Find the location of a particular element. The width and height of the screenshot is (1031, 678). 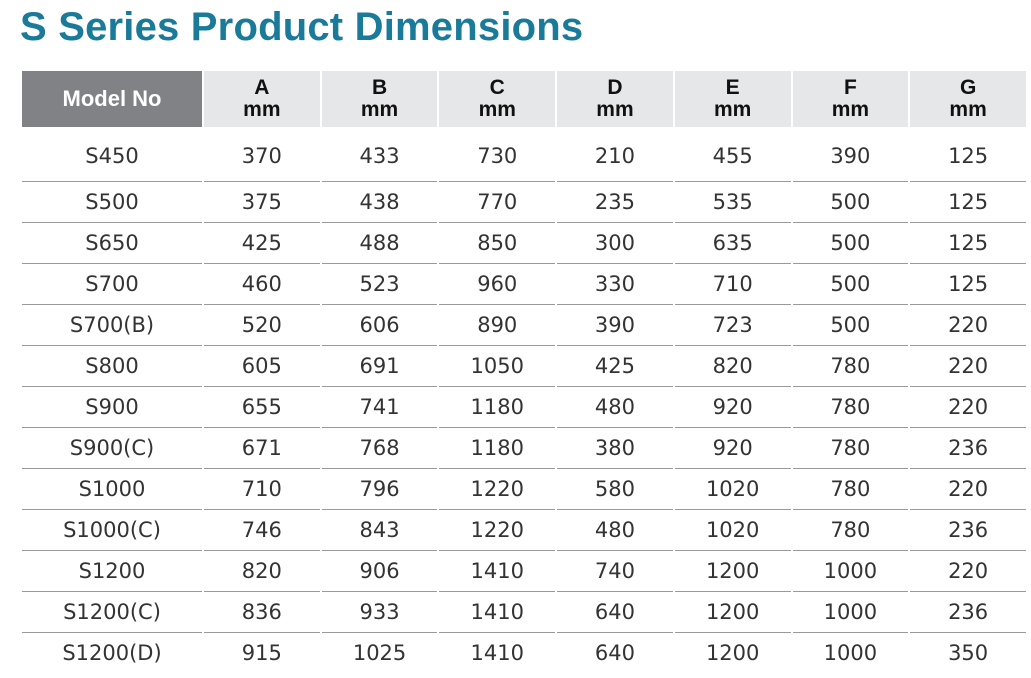

table-row: S700 460 523 960 330 710 500 125 is located at coordinates (524, 284).